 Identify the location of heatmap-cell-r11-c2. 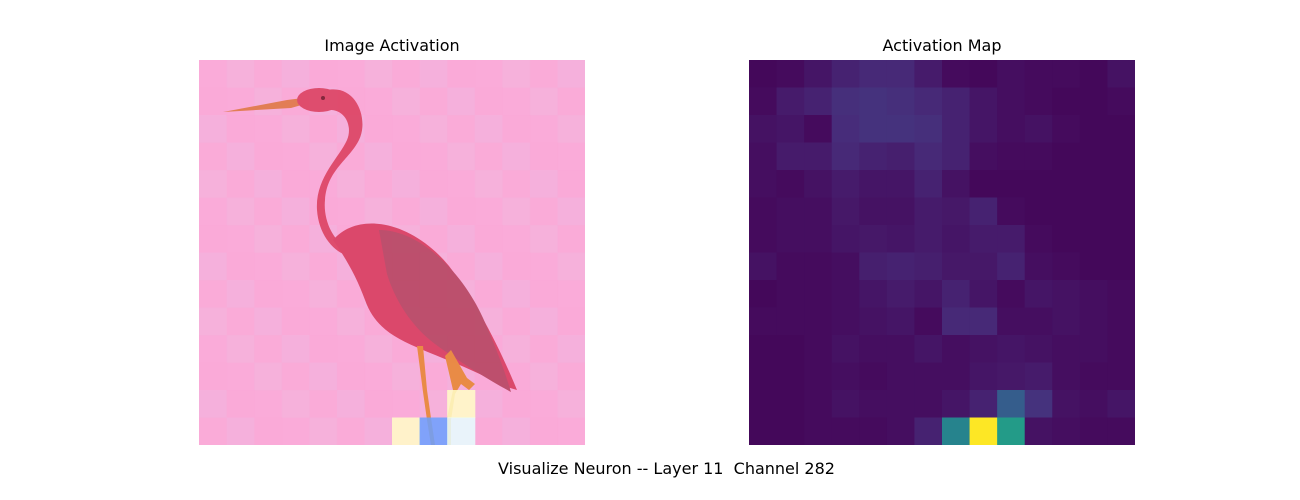
(818, 376).